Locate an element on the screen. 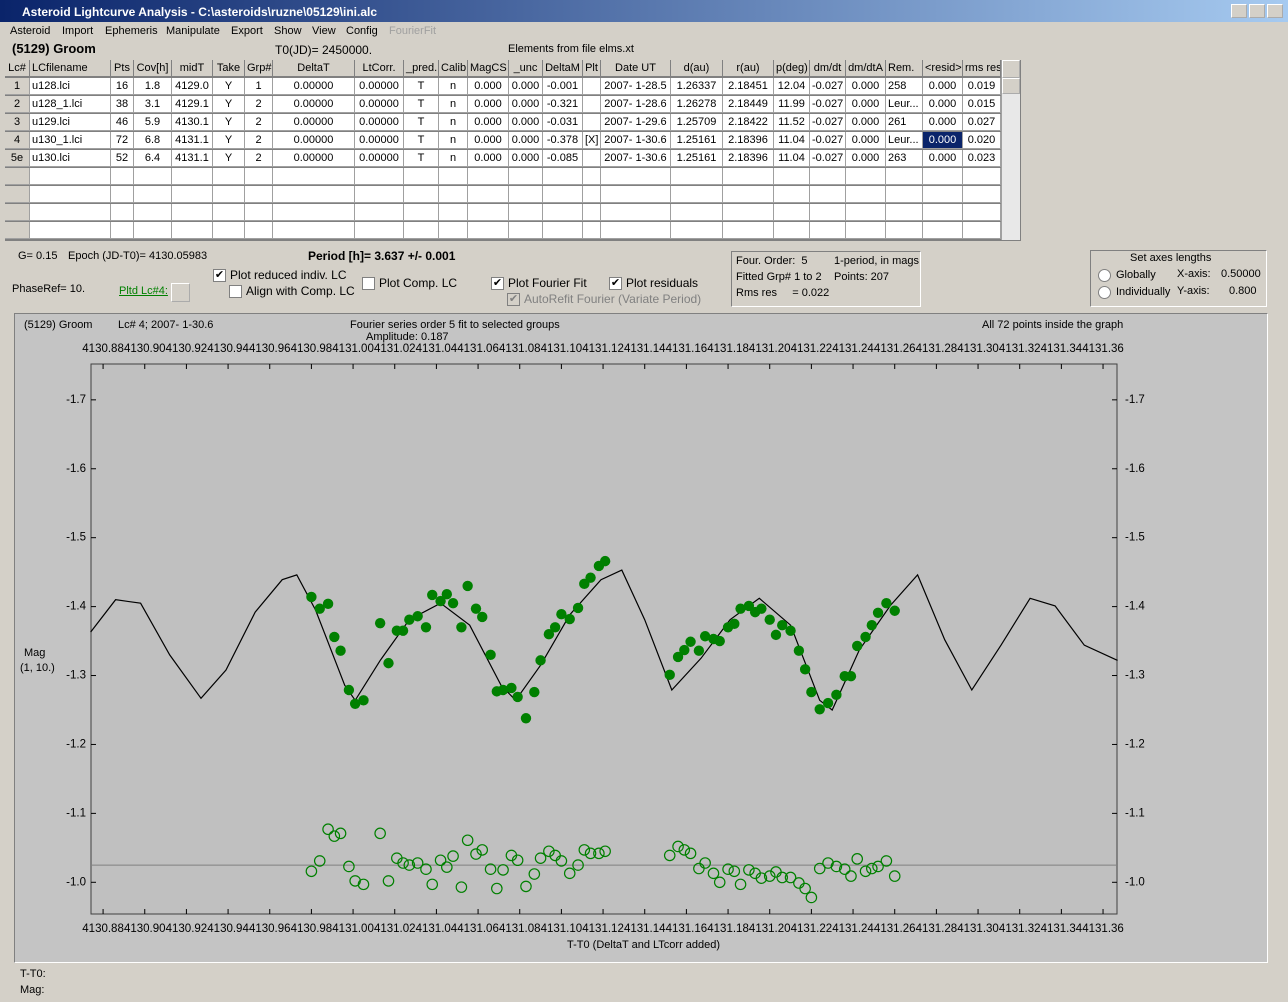 The height and width of the screenshot is (1002, 1288). column-header: Pts is located at coordinates (122, 68).